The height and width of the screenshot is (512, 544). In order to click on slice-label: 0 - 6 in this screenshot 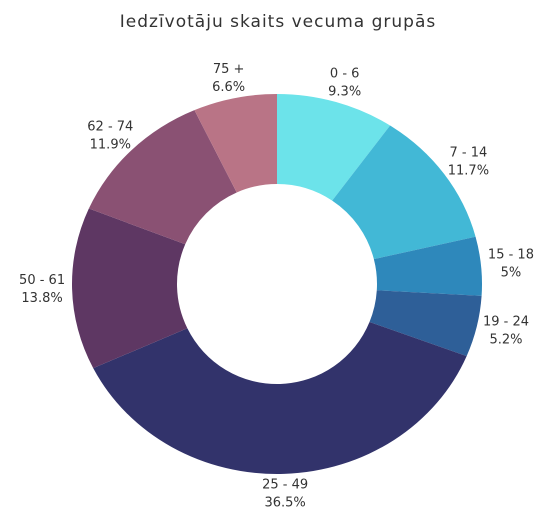, I will do `click(345, 73)`.